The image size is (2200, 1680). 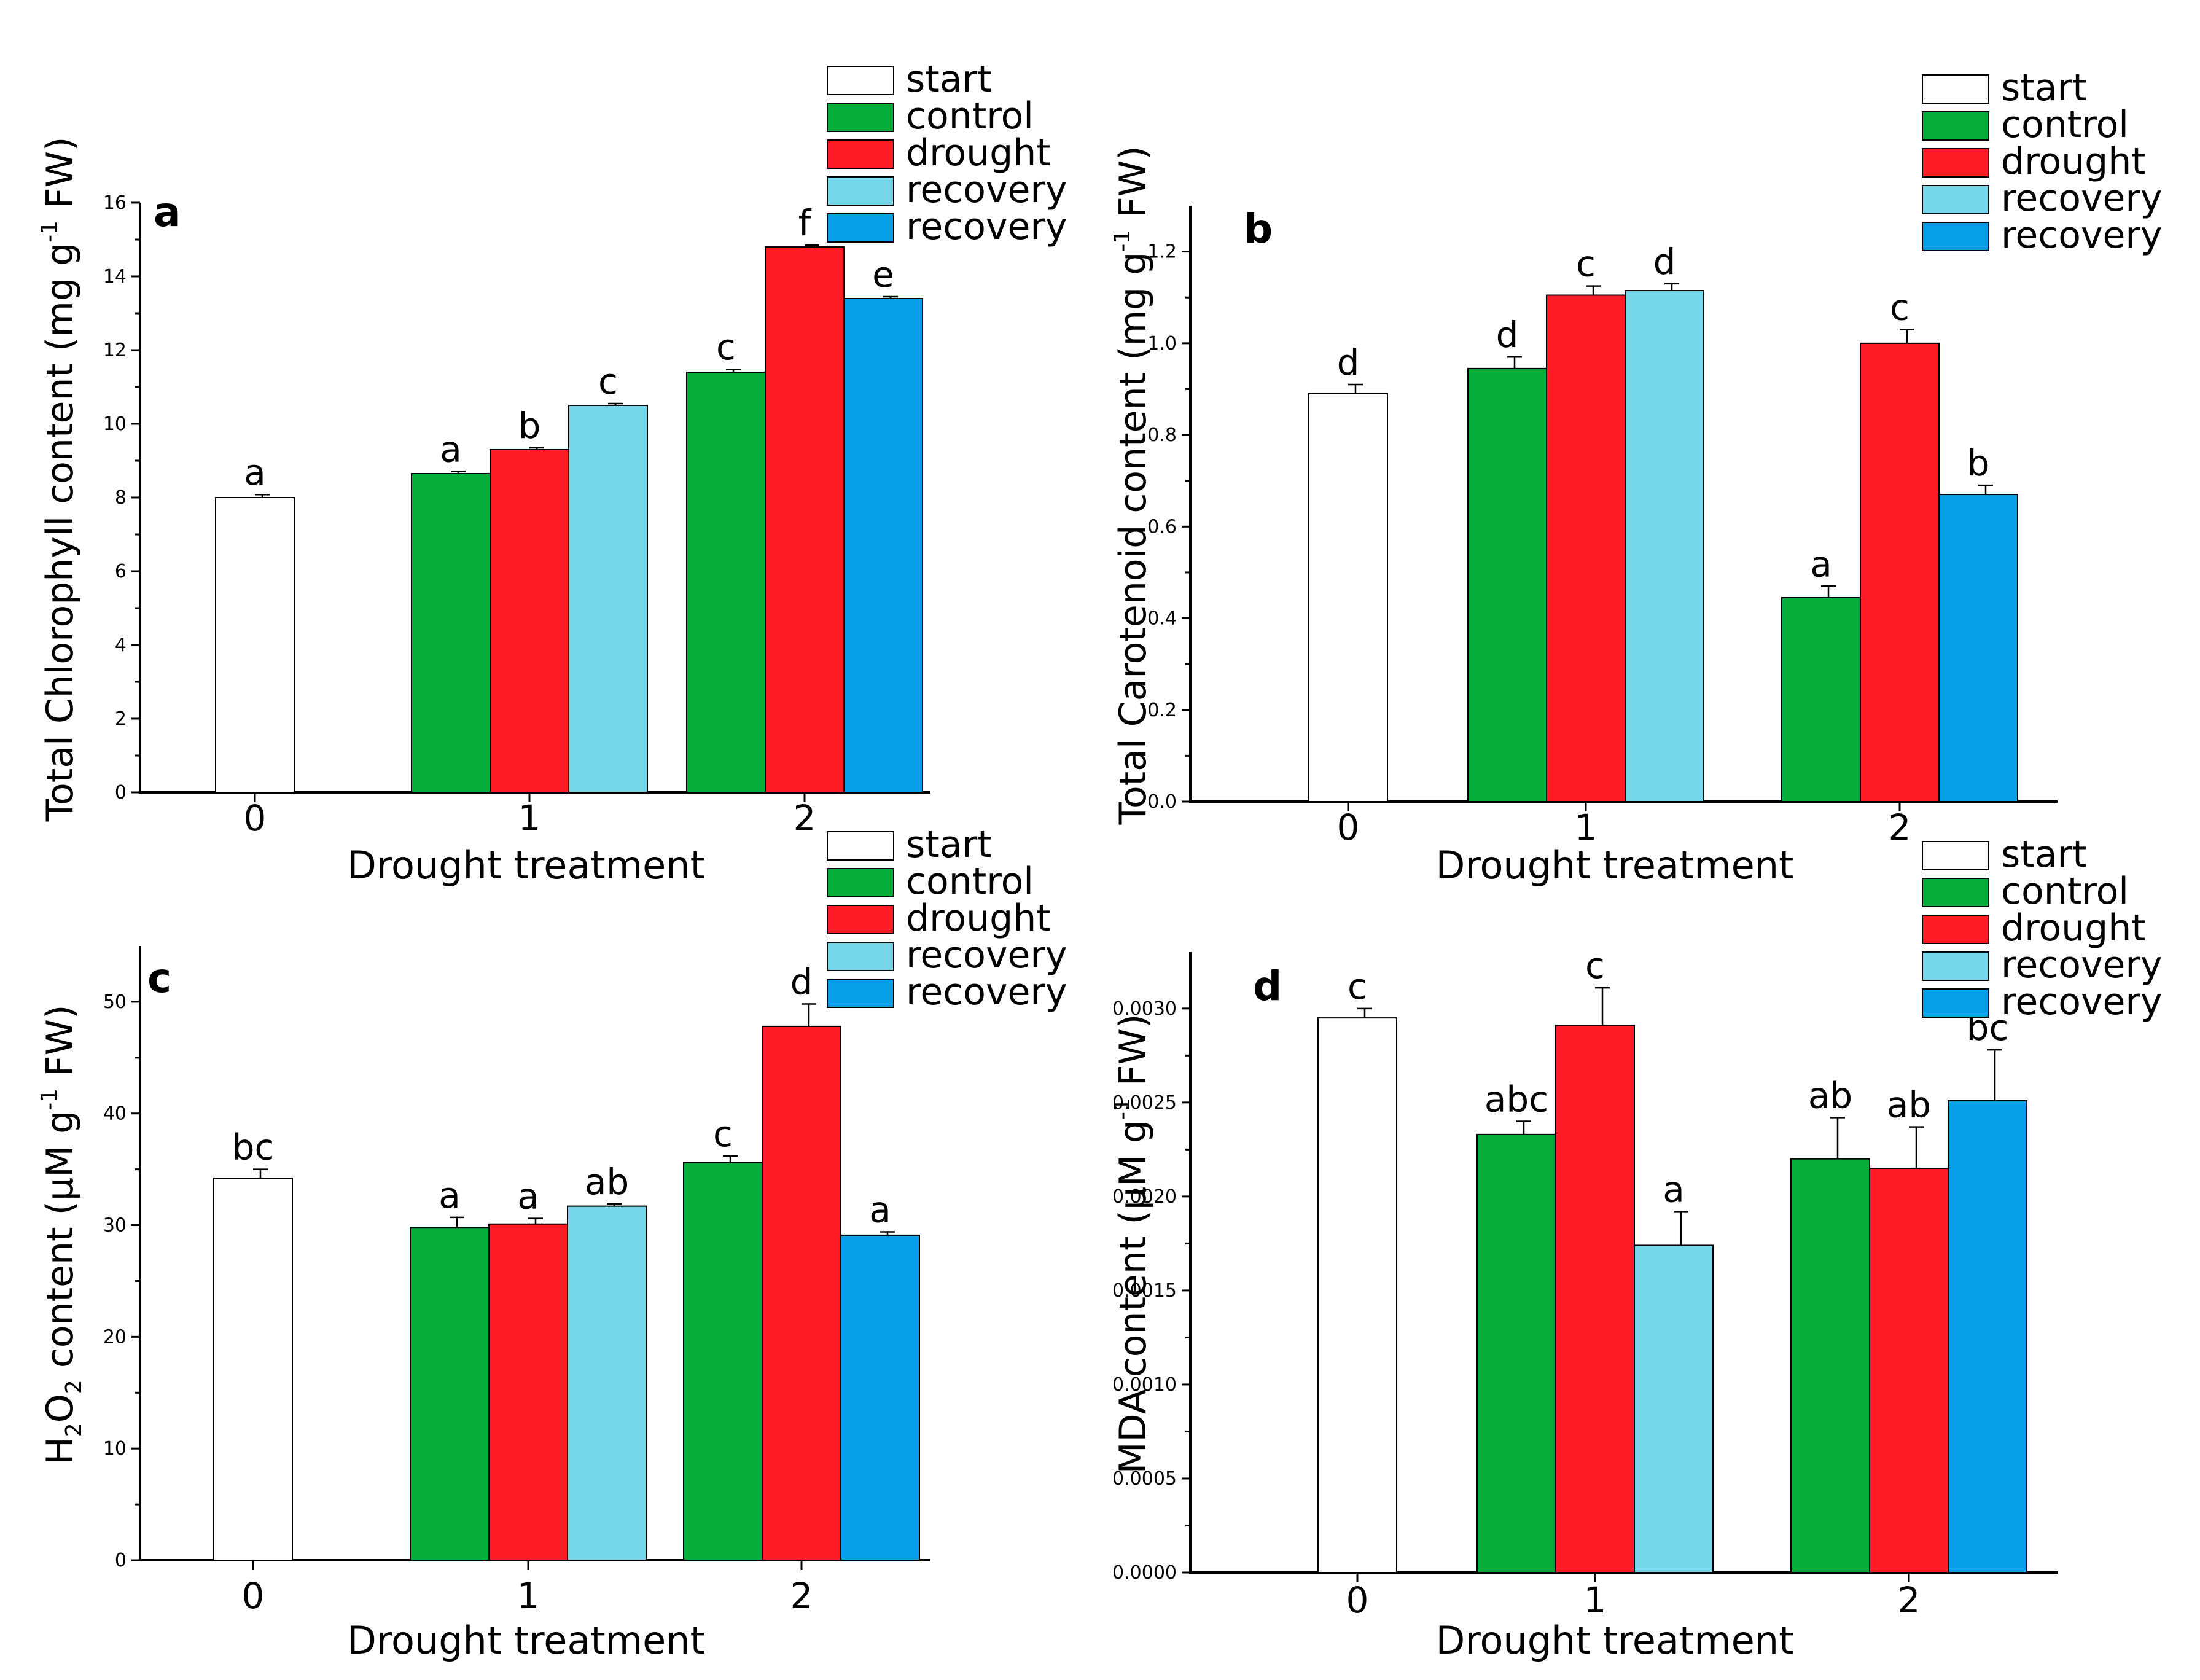 What do you see at coordinates (60, 532) in the screenshot?
I see `y-axis-title-part: Total Chlorophyll content (mg g` at bounding box center [60, 532].